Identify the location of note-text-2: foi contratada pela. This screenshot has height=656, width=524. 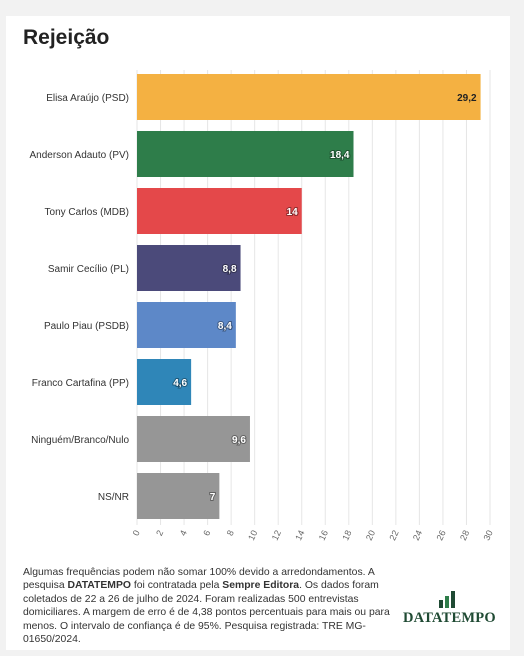
(176, 586).